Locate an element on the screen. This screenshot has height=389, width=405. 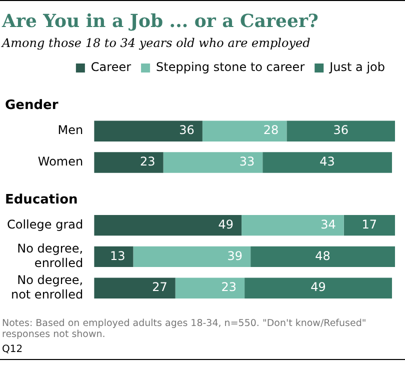
chart-subtitle: Among those 18 to 34 years old who are employed is located at coordinates (157, 43).